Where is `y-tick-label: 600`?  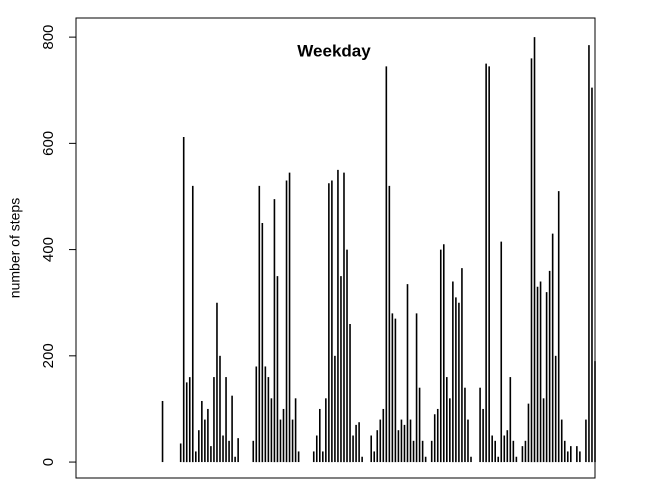 y-tick-label: 600 is located at coordinates (48, 143).